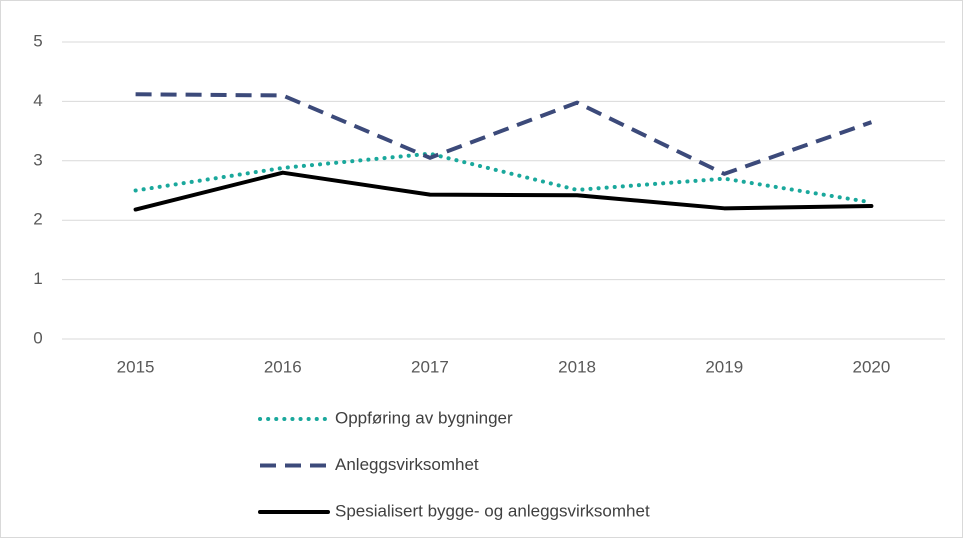 This screenshot has width=963, height=538. Describe the element at coordinates (577, 366) in the screenshot. I see `x-tick-label: 2018` at that location.